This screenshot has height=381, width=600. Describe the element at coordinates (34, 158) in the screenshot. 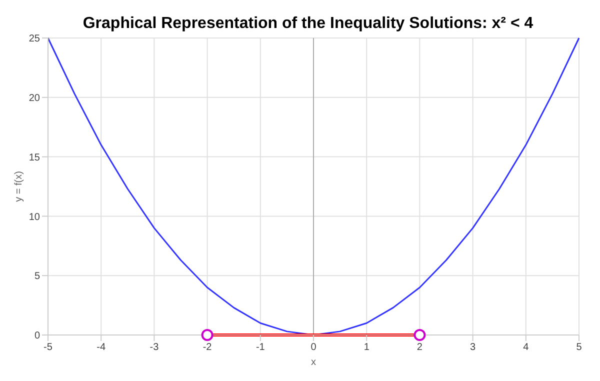

I see `y-tick-label: 15` at that location.